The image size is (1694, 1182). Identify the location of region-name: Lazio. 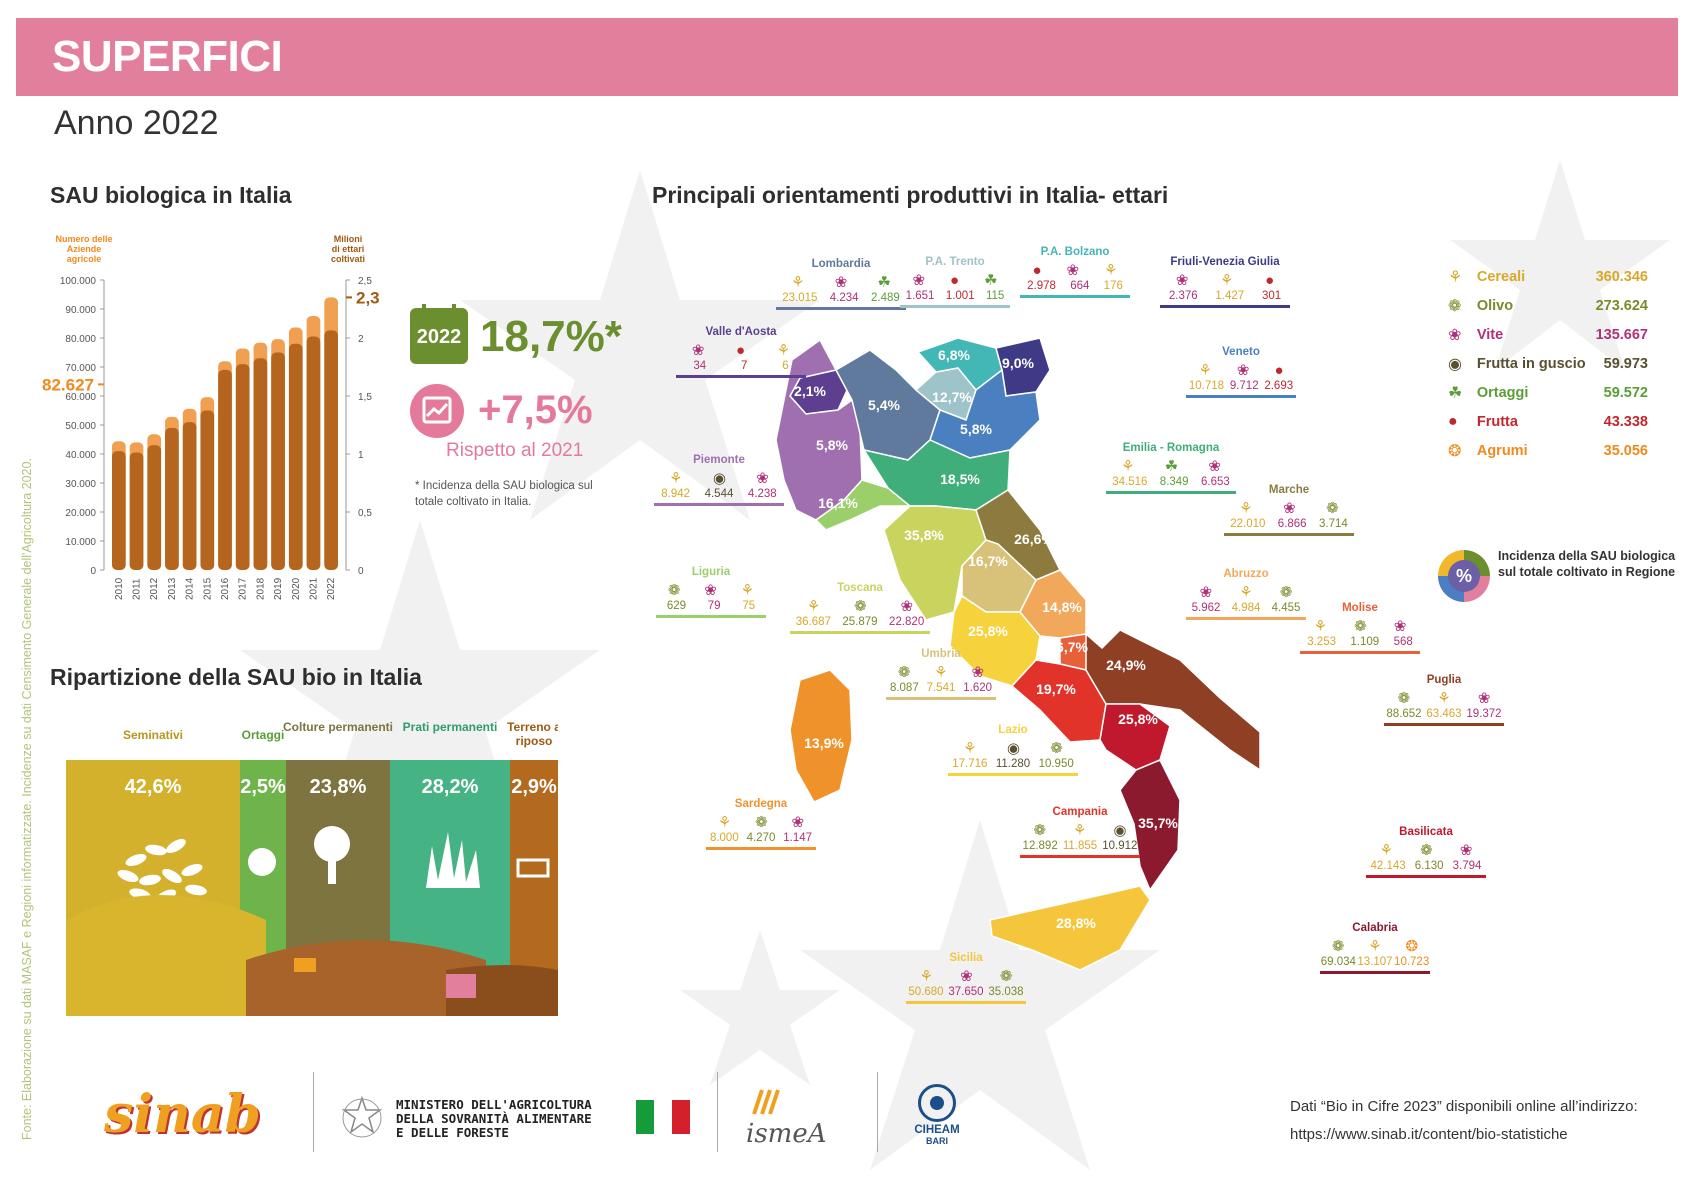
(1013, 730).